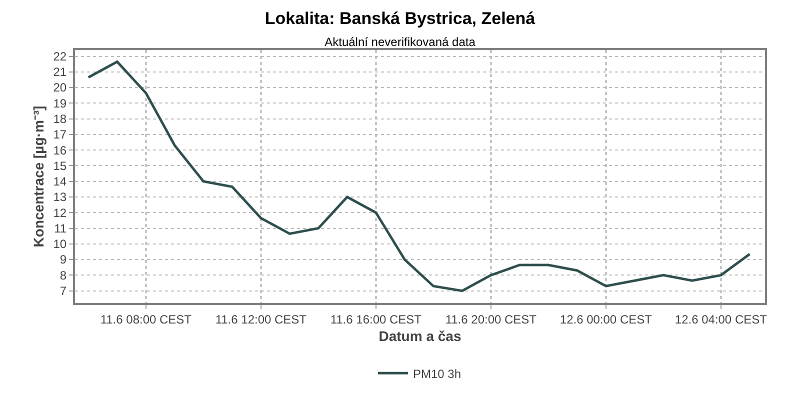 The image size is (800, 400). I want to click on y-tick-label: 8, so click(63, 275).